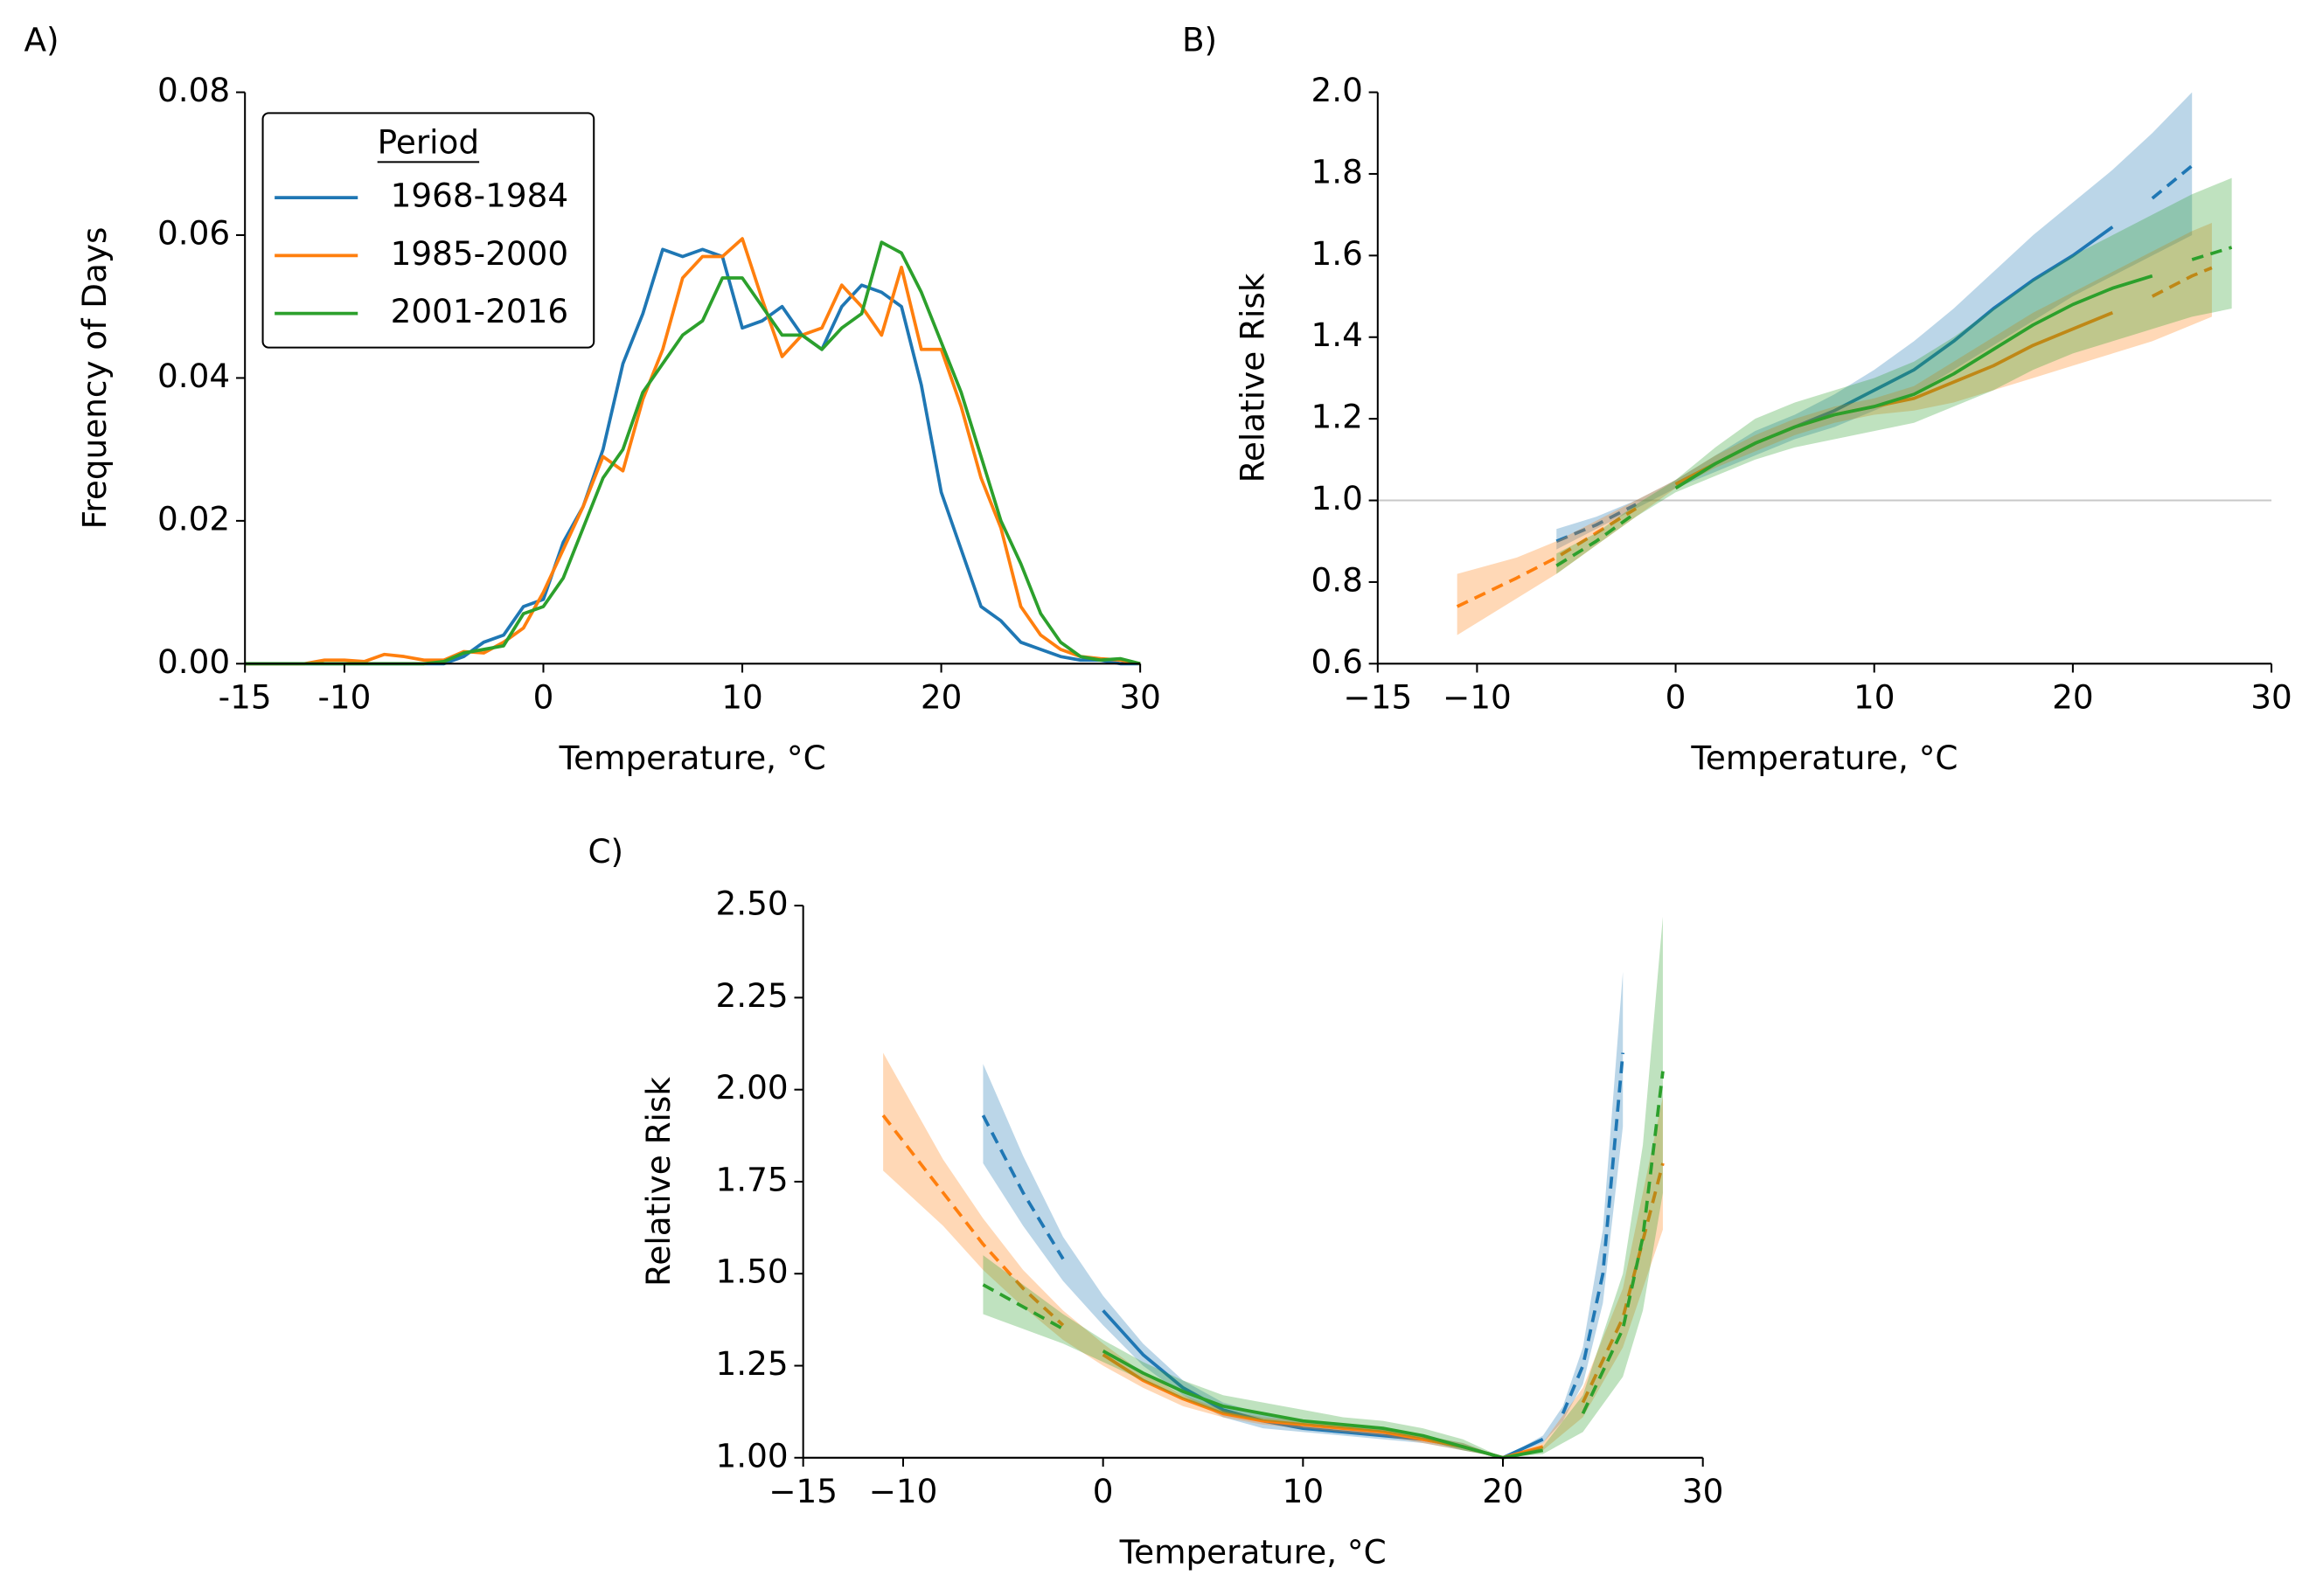 The height and width of the screenshot is (1596, 2316). What do you see at coordinates (193, 90) in the screenshot?
I see `y-tick-label: 0.08` at bounding box center [193, 90].